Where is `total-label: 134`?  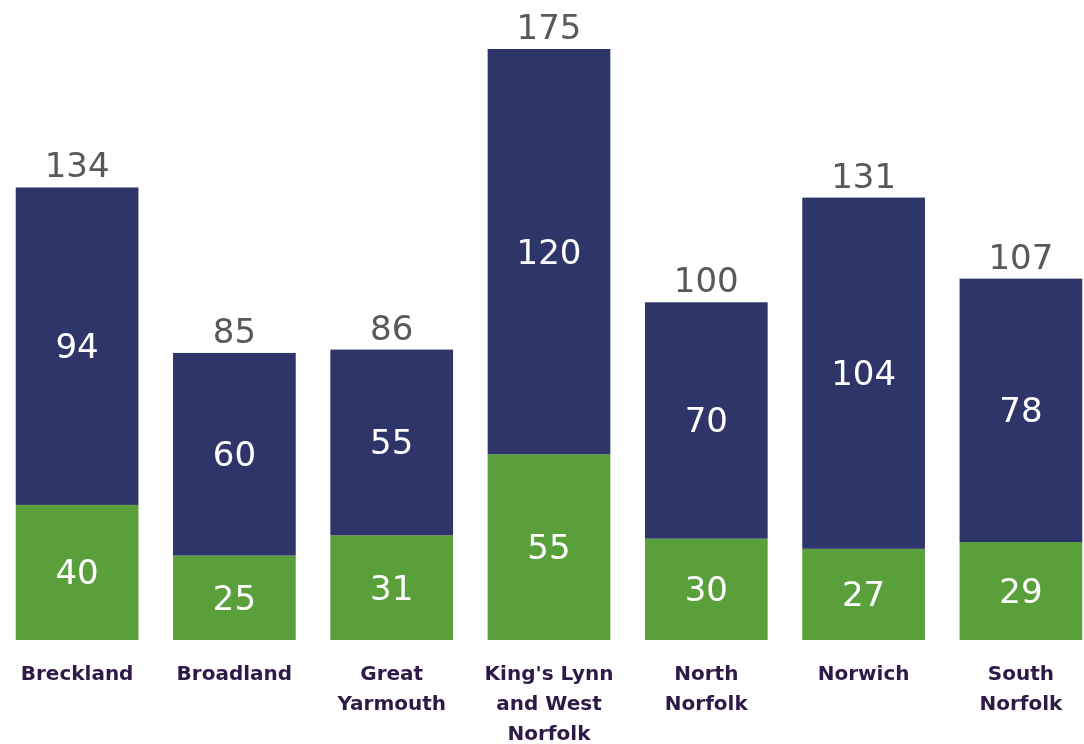
total-label: 134 is located at coordinates (77, 165).